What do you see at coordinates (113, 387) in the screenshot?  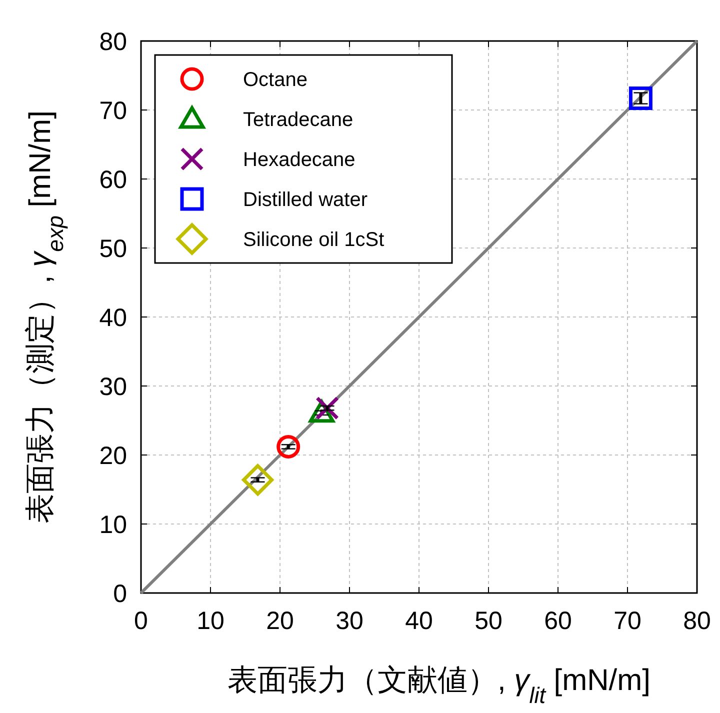 I see `y-tick-label: 30` at bounding box center [113, 387].